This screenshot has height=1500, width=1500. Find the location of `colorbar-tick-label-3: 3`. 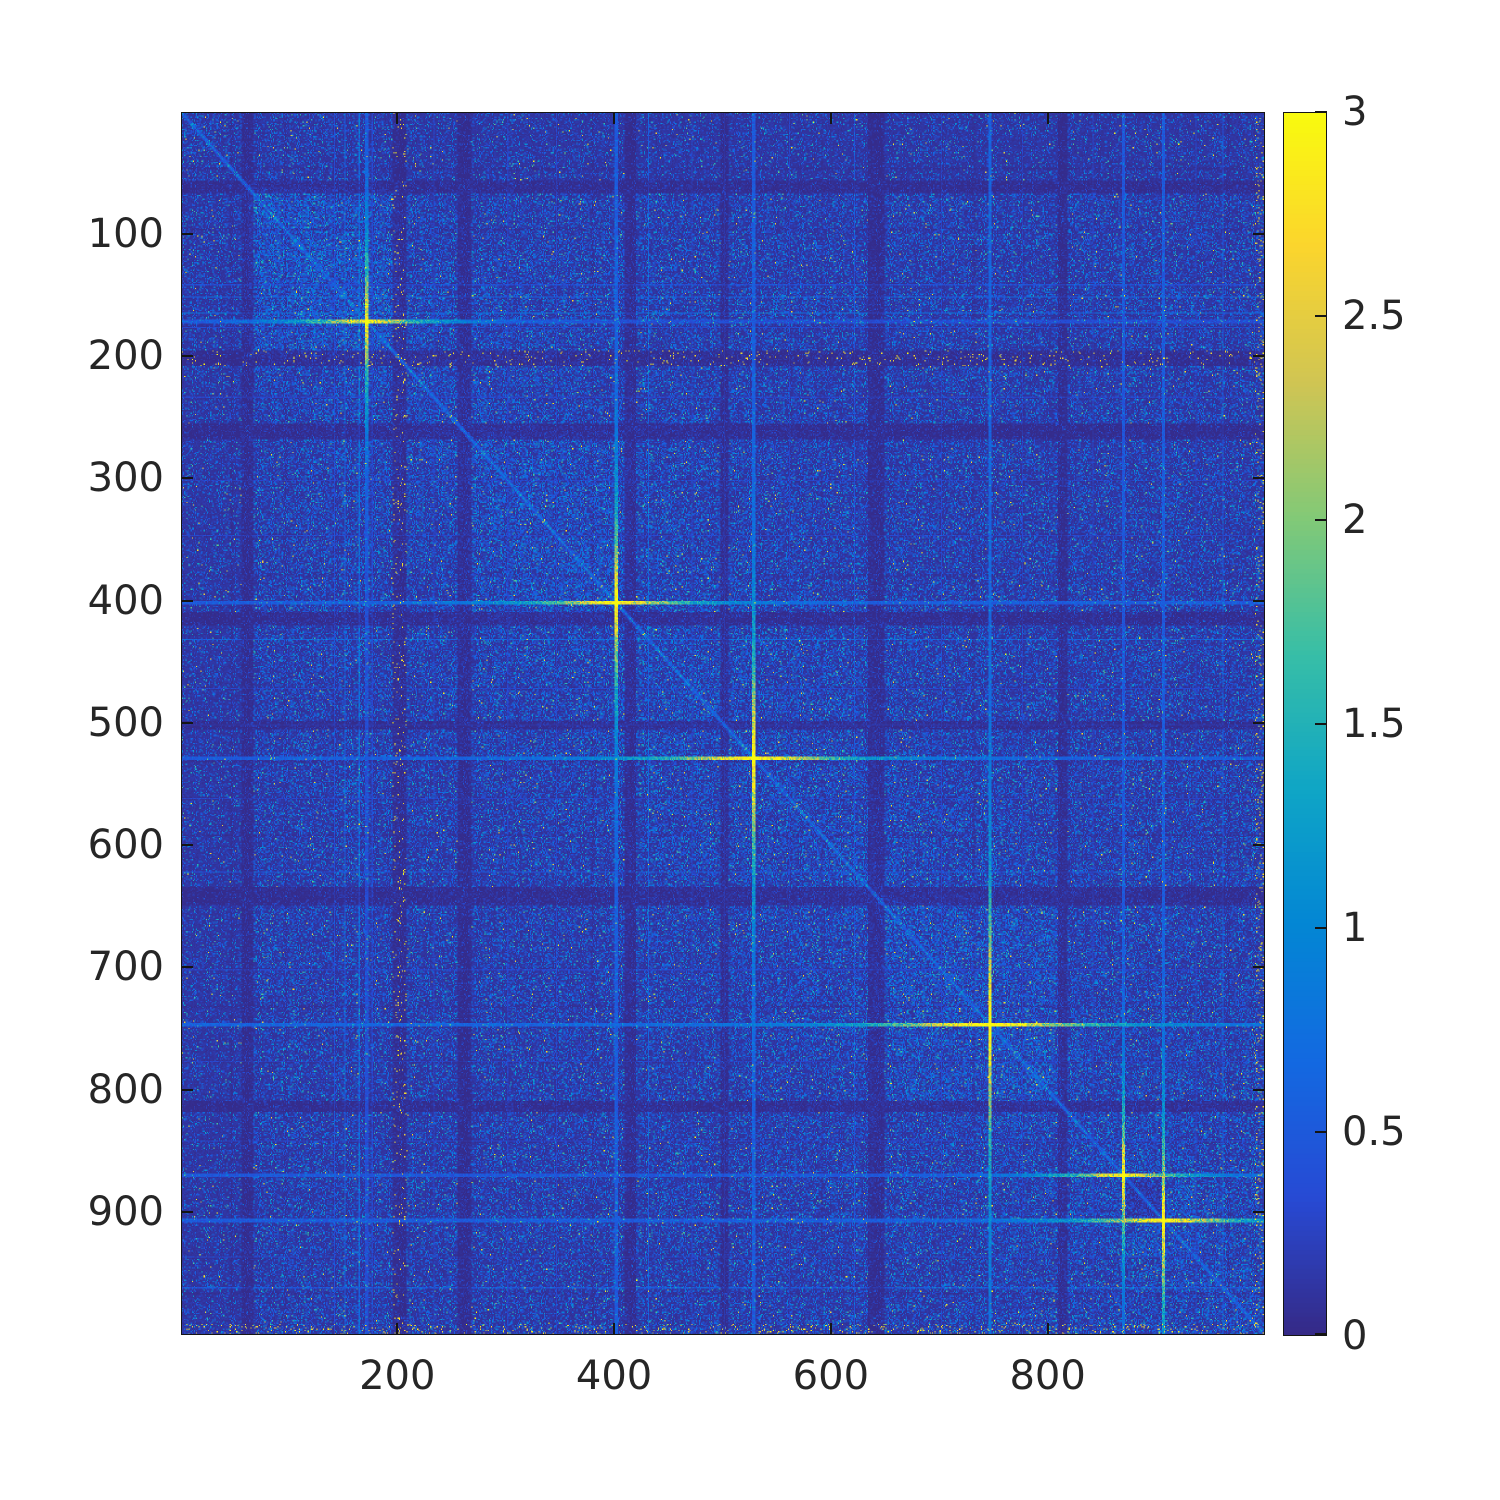

colorbar-tick-label-3: 3 is located at coordinates (1355, 112).